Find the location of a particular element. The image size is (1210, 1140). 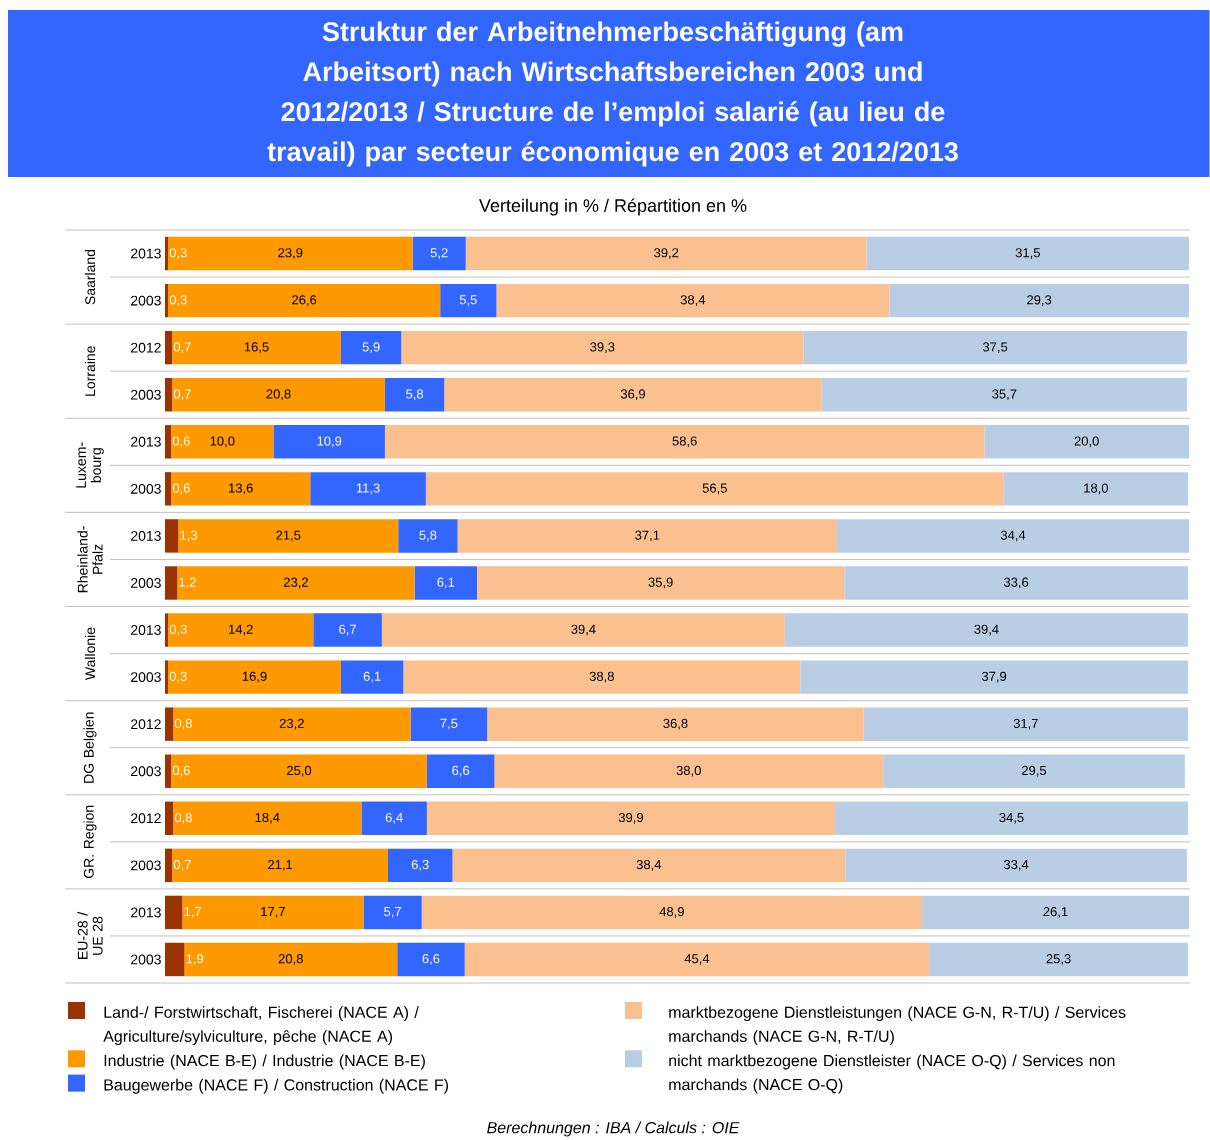

data-label: 6,1 is located at coordinates (372, 677).